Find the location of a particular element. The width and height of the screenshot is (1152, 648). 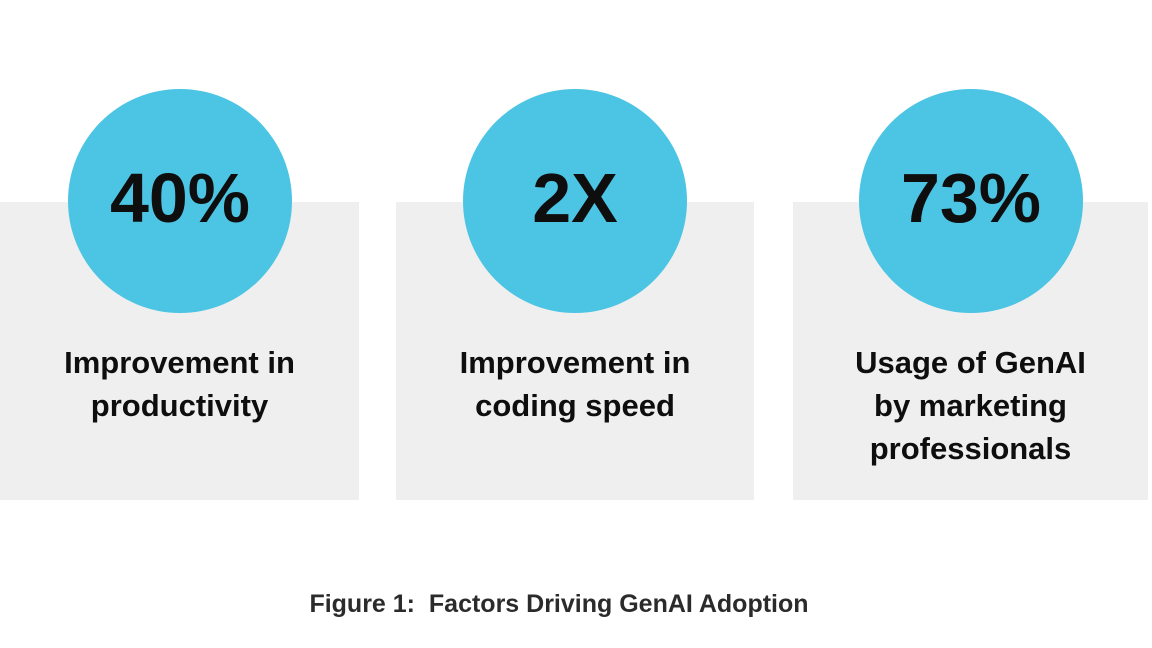

stat-circle-coding-speed: 2X is located at coordinates (575, 201).